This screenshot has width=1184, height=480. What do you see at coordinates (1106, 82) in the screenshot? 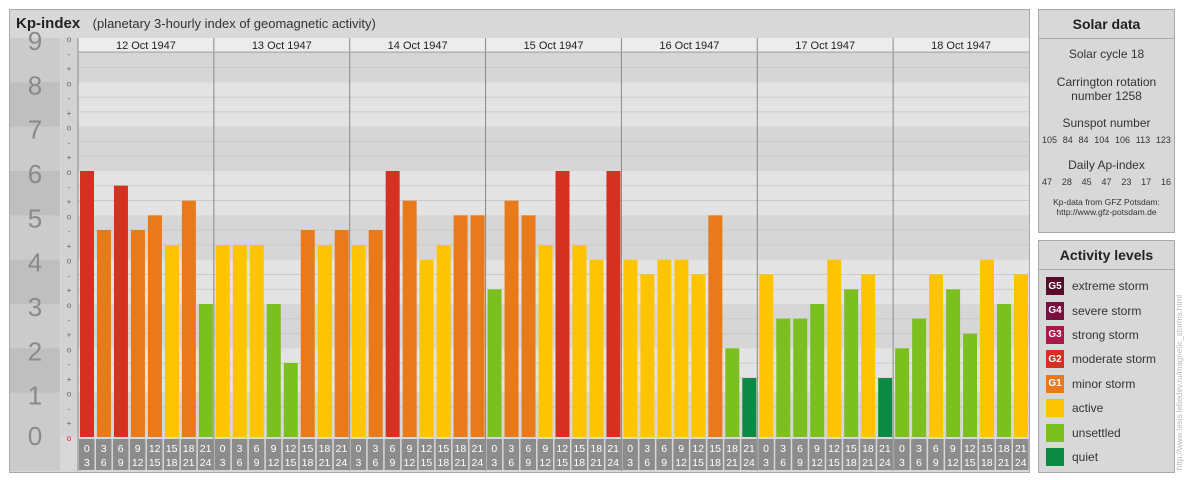
I see `carrington-rotation-line1: Carrington rotation` at bounding box center [1106, 82].